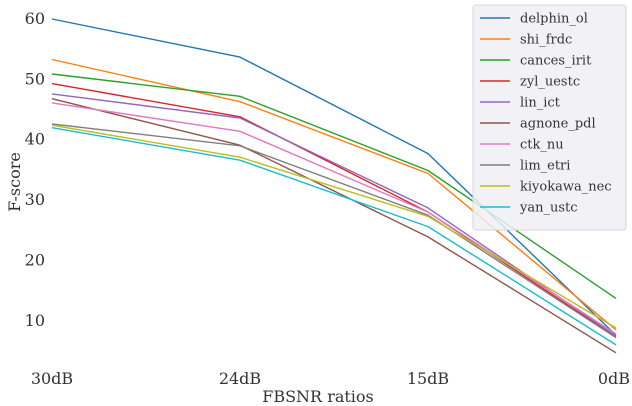 This screenshot has width=632, height=406. Describe the element at coordinates (540, 103) in the screenshot. I see `legend-label: lin_ict` at that location.